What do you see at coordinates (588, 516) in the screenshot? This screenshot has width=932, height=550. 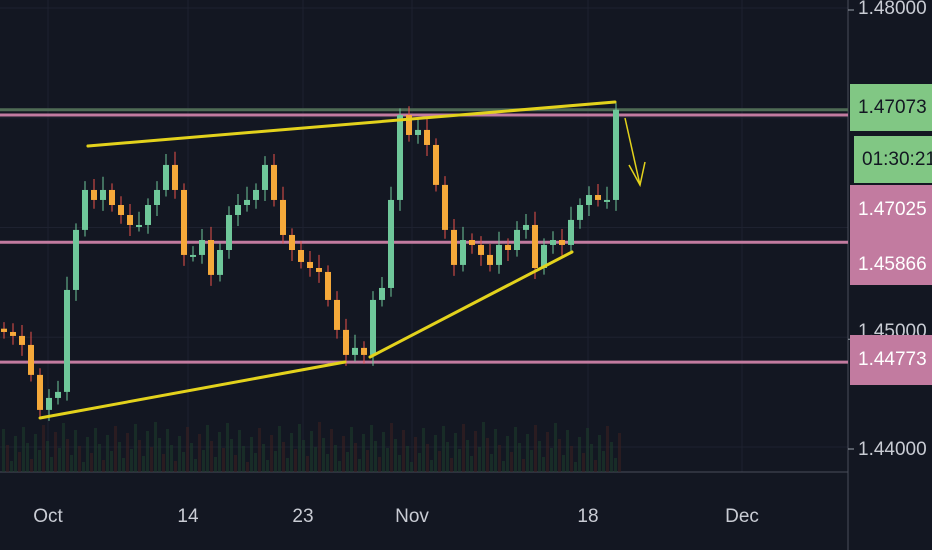 I see `time-tick-label: 18` at bounding box center [588, 516].